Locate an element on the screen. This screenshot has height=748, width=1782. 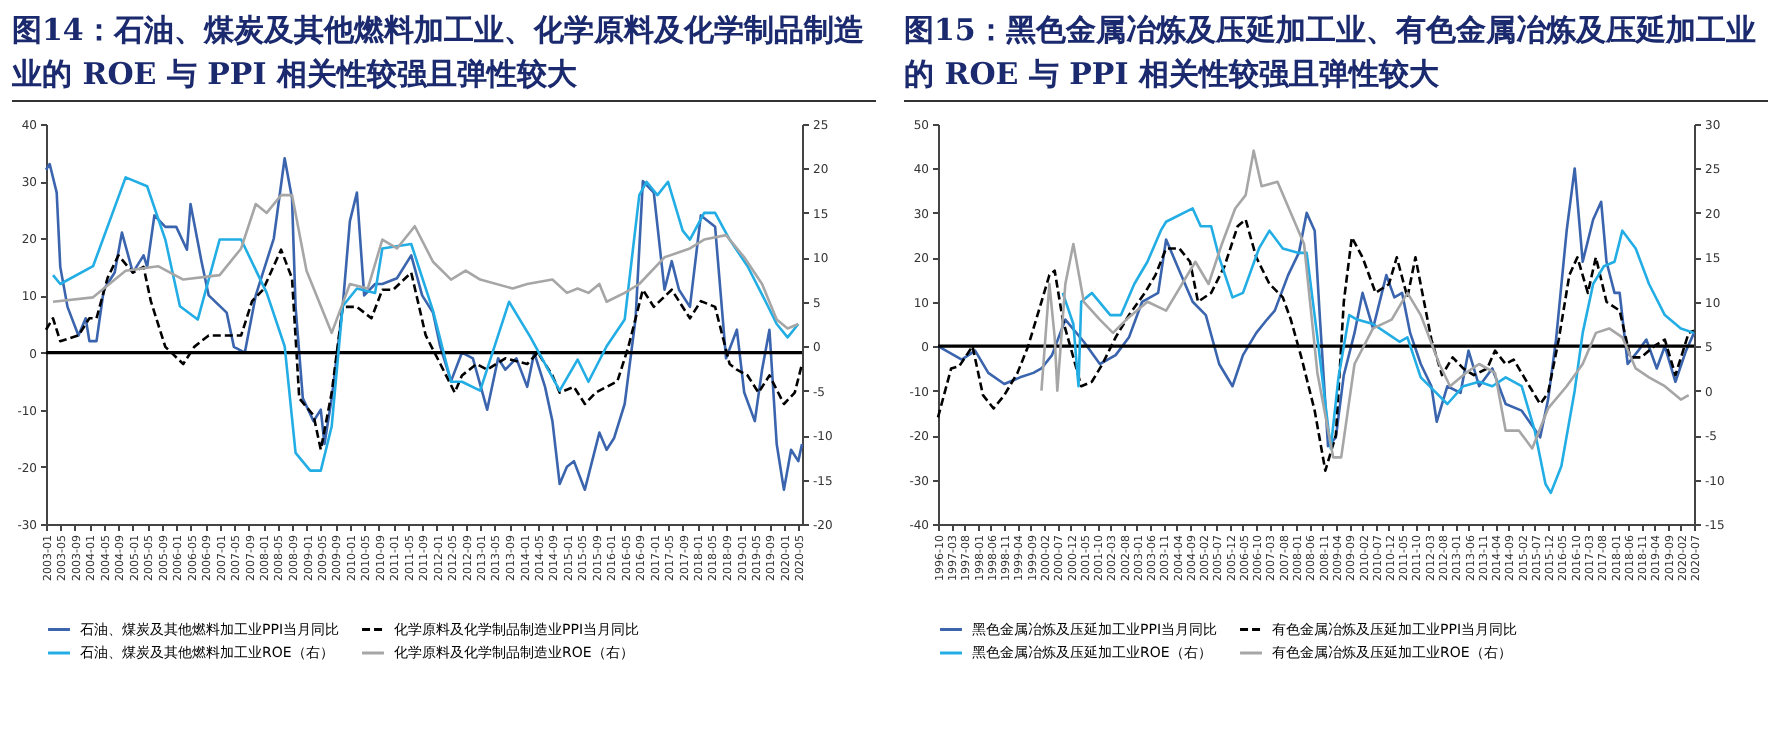
chart-title: 图15：黑色金属冶炼及压延加工业、有色金属冶炼及压延加工业的 ROE 与 PPI 相关性较强且弹性较大 is located at coordinates (1336, 55).